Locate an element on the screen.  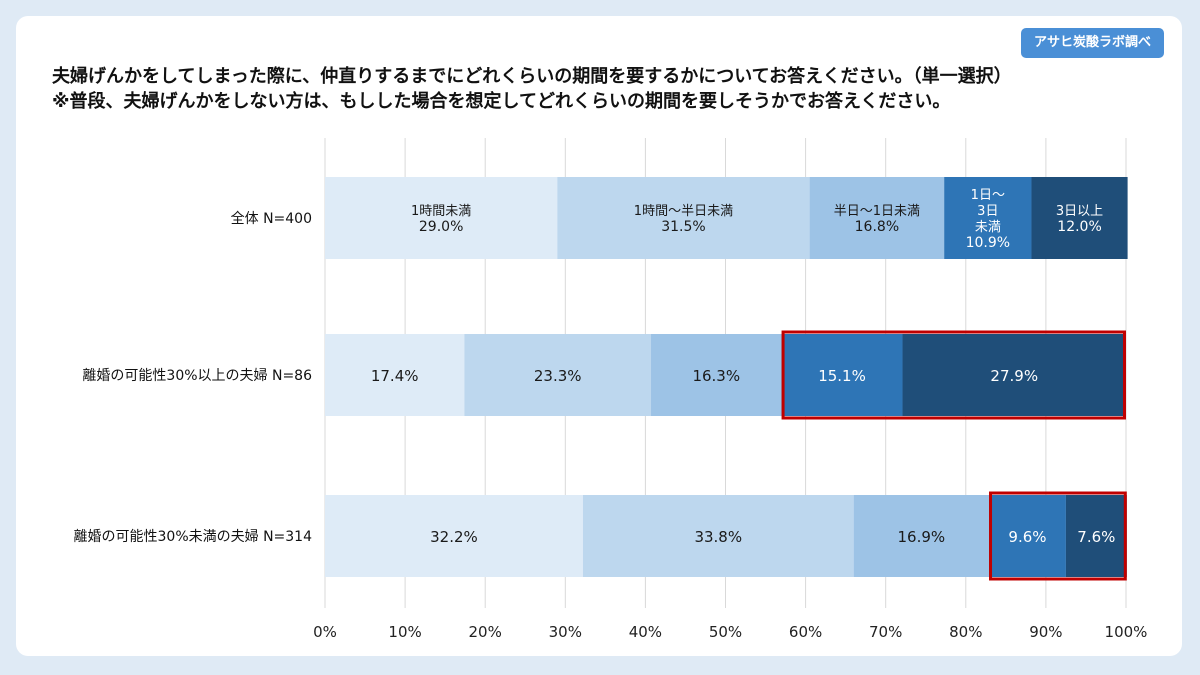
data-label: 27.9% is located at coordinates (1014, 376).